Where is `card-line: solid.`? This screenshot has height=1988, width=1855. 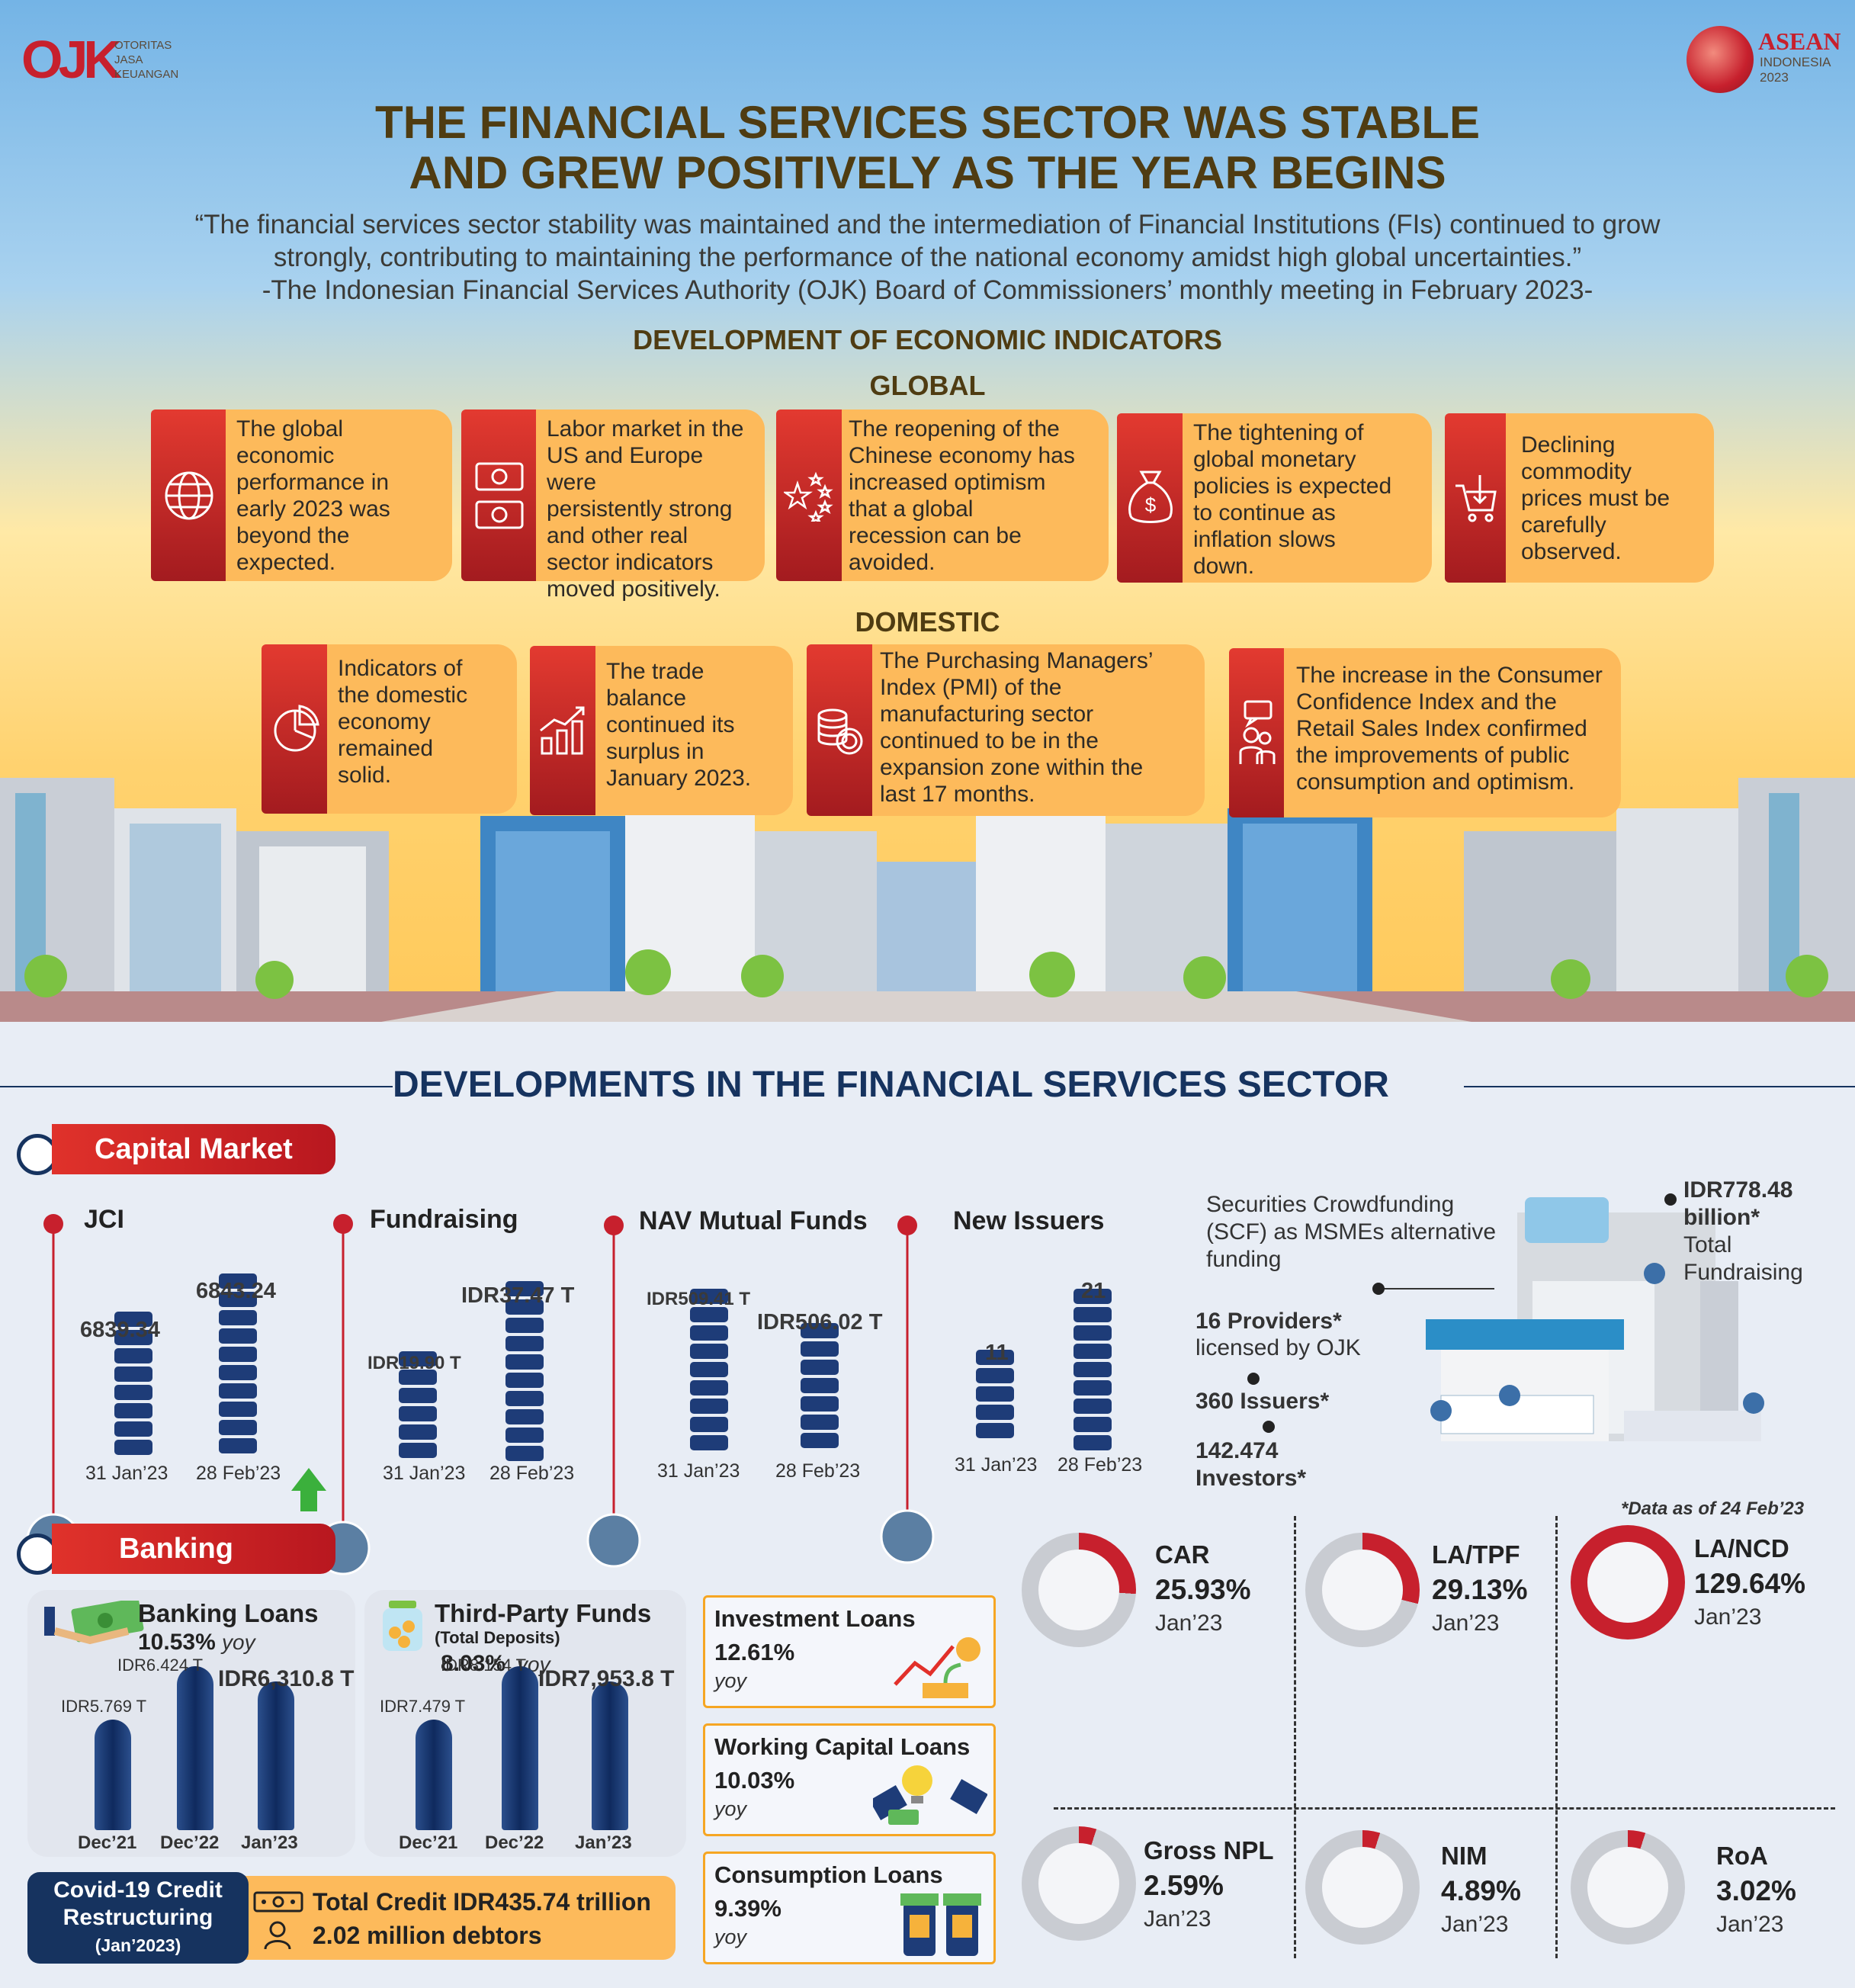 card-line: solid. is located at coordinates (365, 776).